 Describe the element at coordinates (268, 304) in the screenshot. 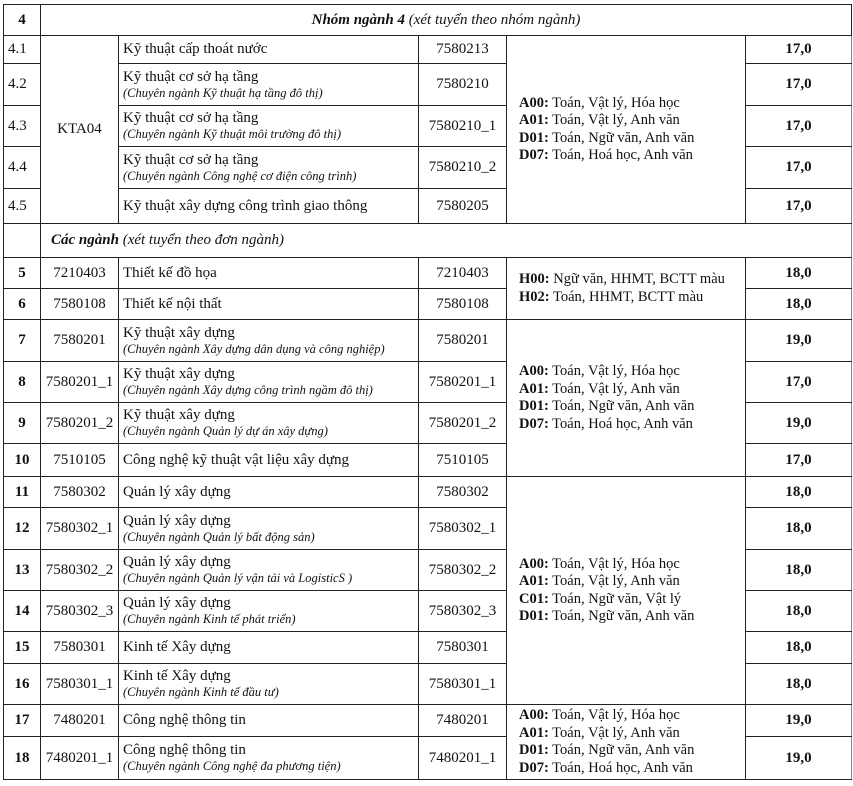

I see `major-name-cell: Thiết kế nội thất` at that location.